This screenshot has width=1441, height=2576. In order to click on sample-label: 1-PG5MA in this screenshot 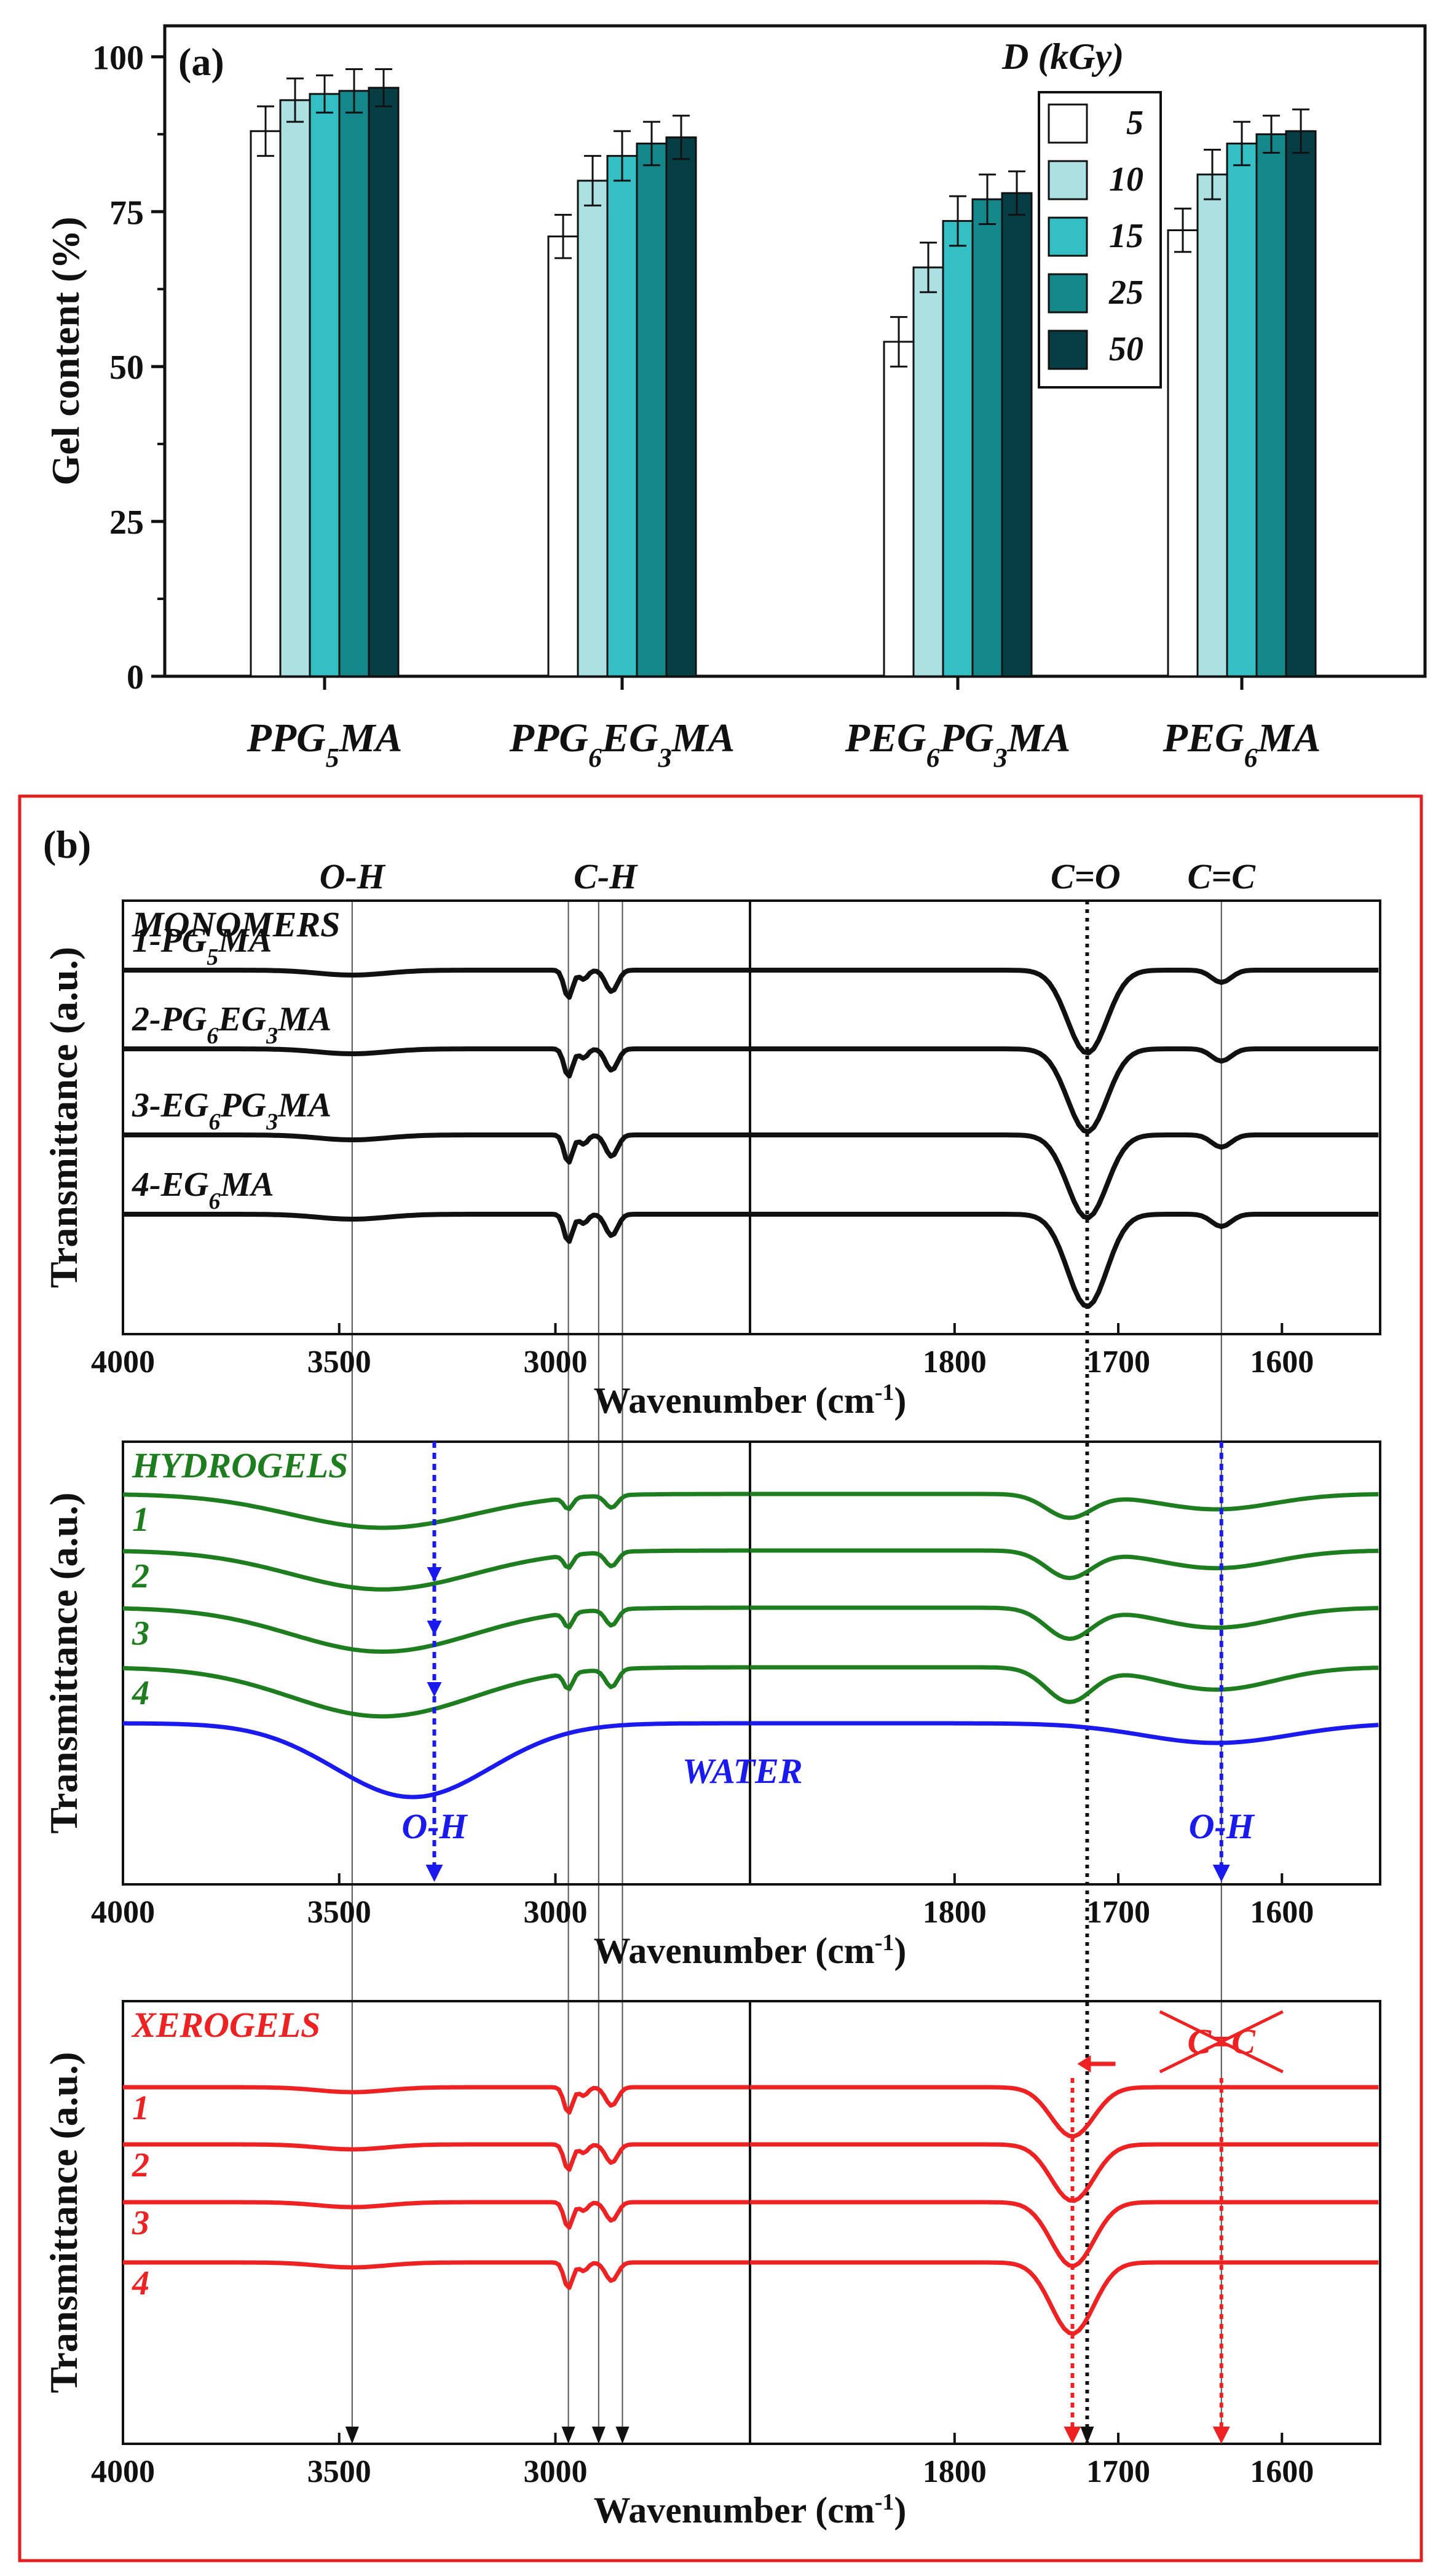, I will do `click(202, 946)`.